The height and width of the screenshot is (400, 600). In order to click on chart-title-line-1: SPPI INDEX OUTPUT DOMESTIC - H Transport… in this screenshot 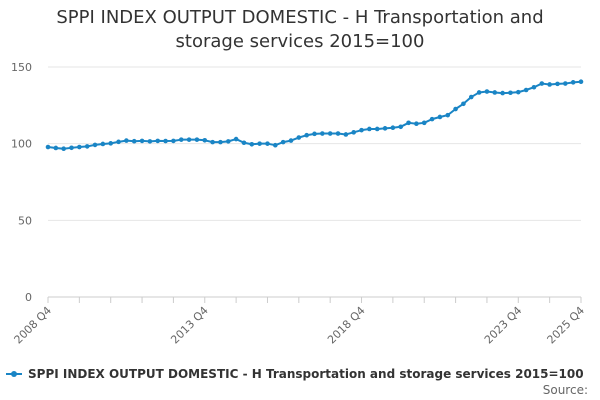, I will do `click(300, 17)`.